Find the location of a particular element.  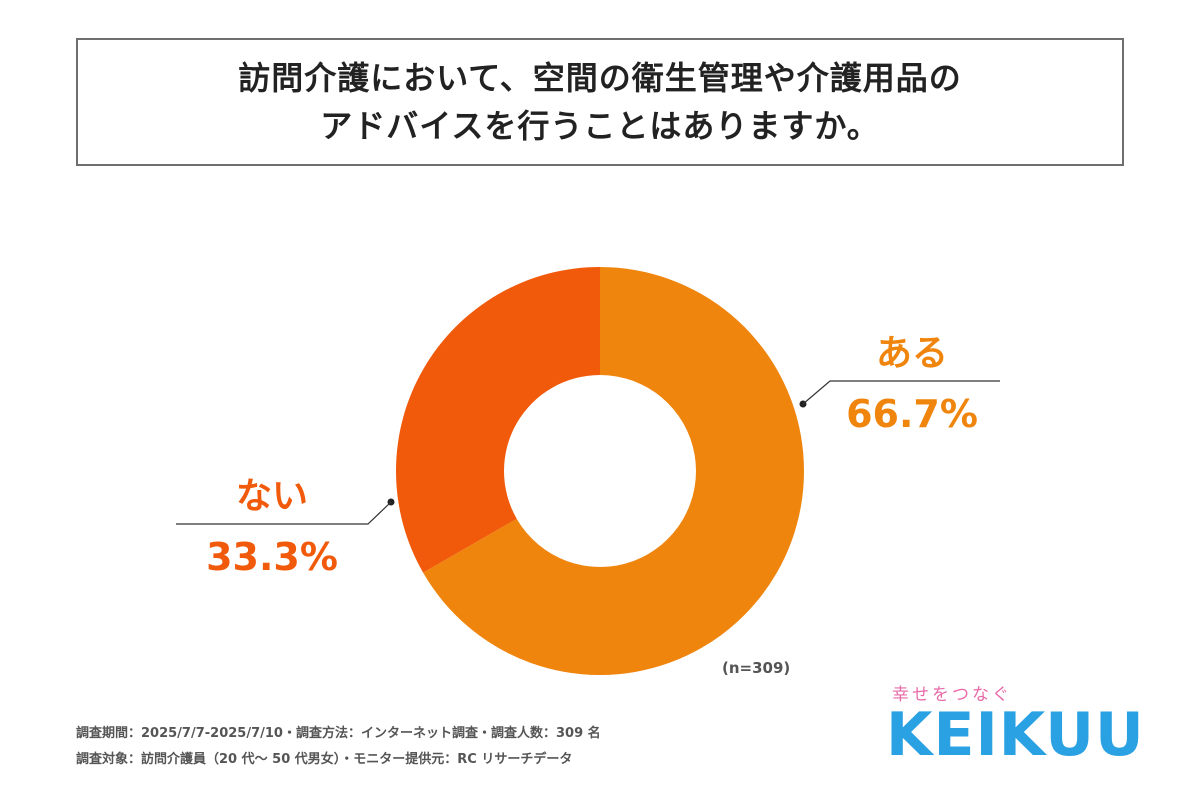

brand-tagline: 幸せをつなぐ is located at coordinates (952, 695).